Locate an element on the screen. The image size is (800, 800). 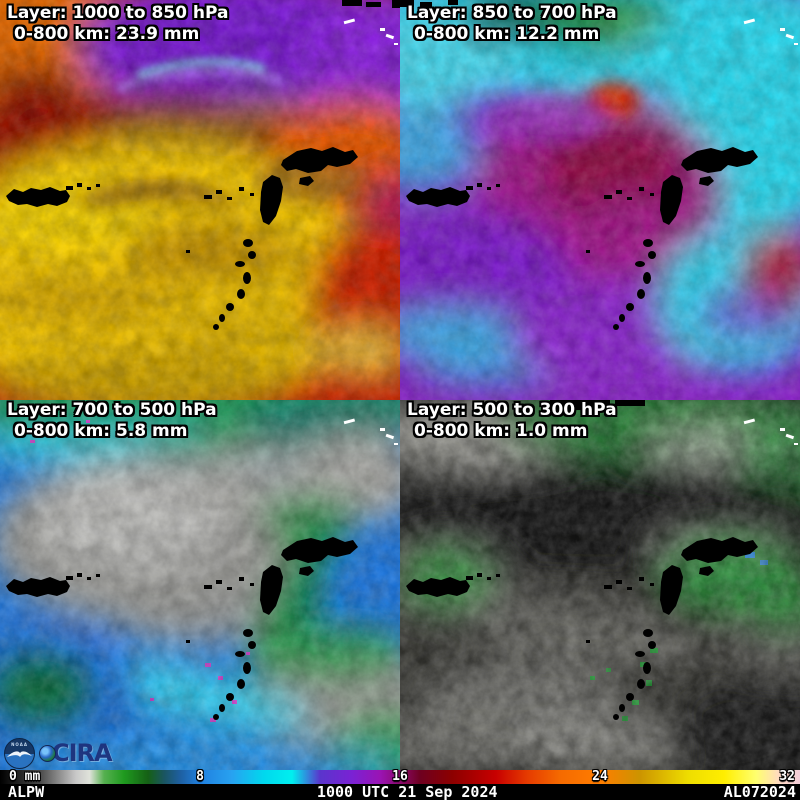
noaa-logo-text: NOAA is located at coordinates (19, 744).